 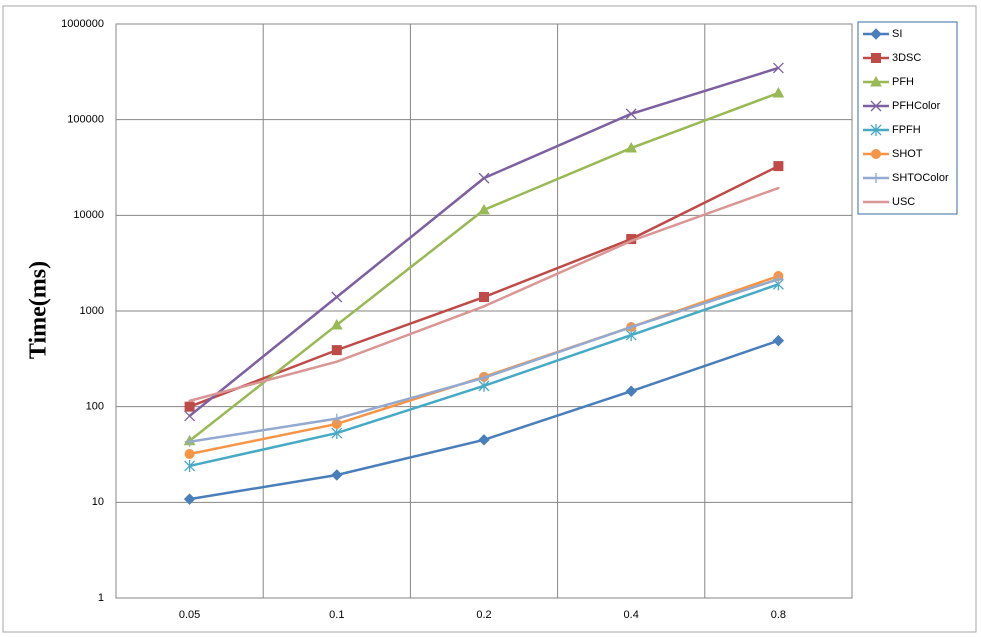 What do you see at coordinates (88, 215) in the screenshot?
I see `y-tick-label: 10000` at bounding box center [88, 215].